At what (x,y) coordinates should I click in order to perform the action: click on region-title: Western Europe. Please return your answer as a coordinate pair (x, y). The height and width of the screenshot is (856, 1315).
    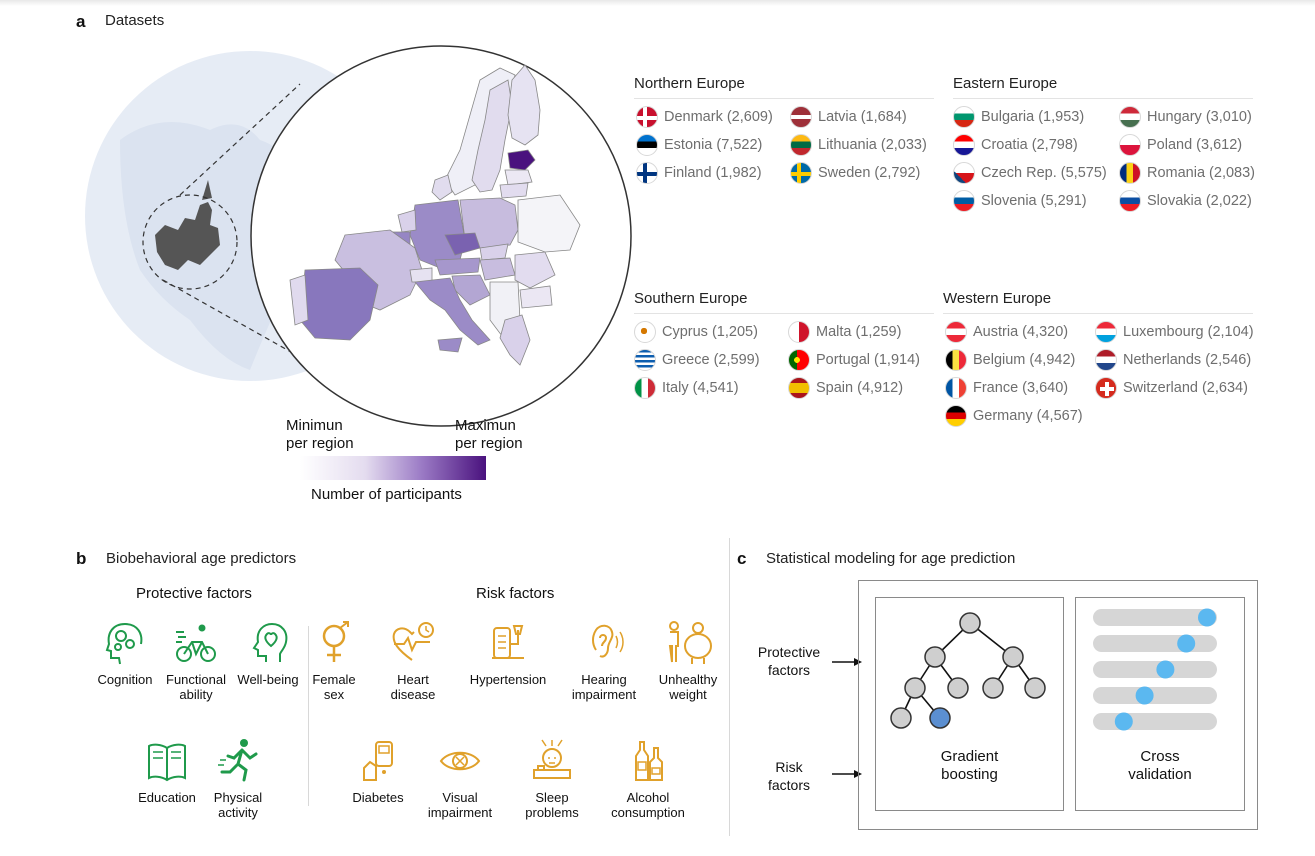
    Looking at the image, I should click on (1098, 302).